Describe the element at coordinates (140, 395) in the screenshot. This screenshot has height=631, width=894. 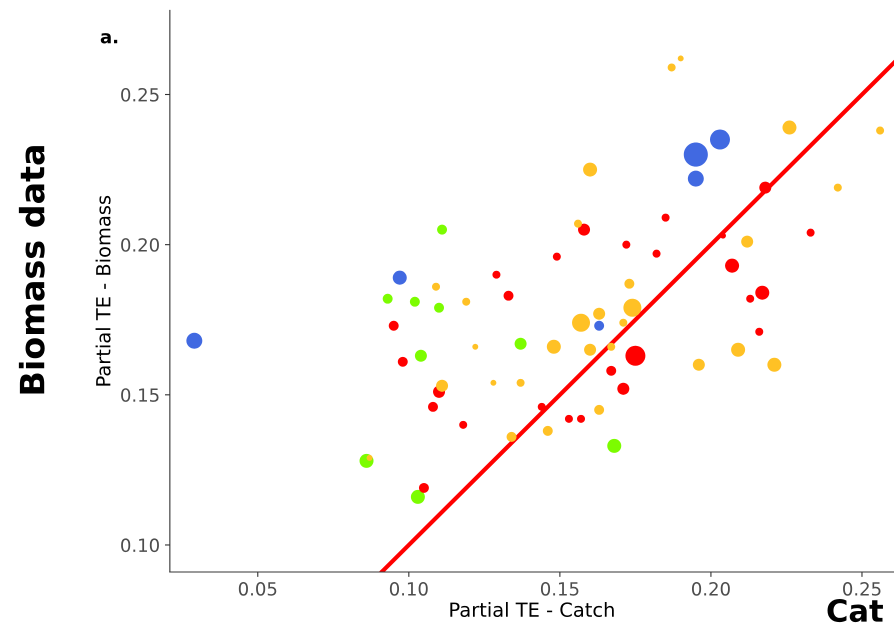
I see `y-tick-label: 0.15` at that location.